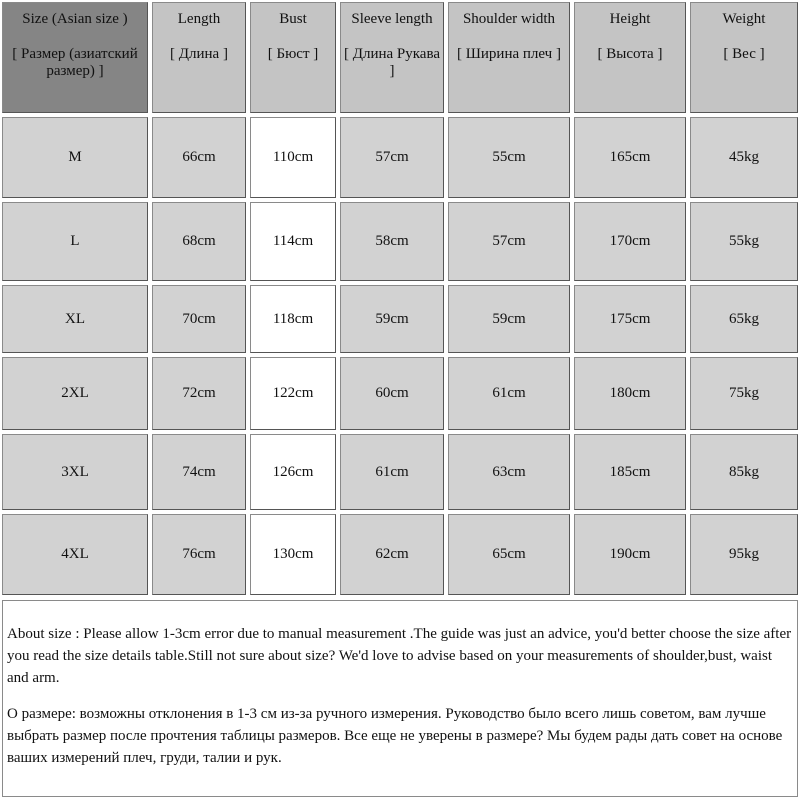 The width and height of the screenshot is (800, 800). Describe the element at coordinates (630, 319) in the screenshot. I see `table-cell: 175cm` at that location.